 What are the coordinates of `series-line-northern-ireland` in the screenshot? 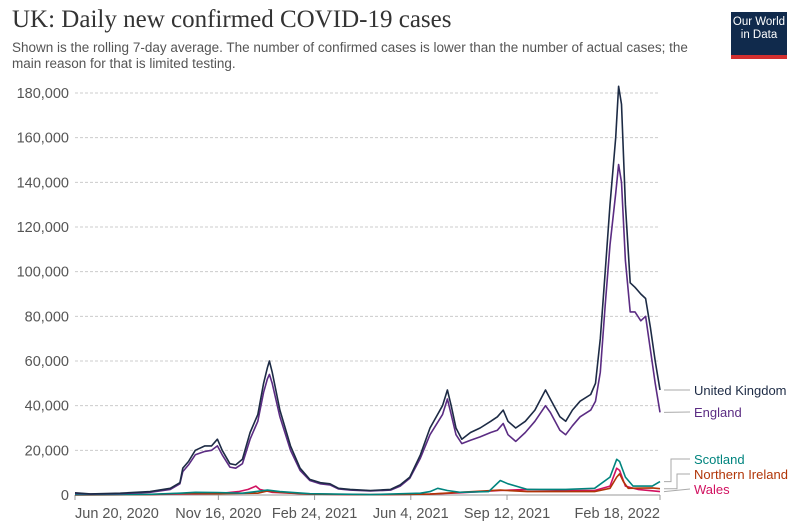 It's located at (367, 484).